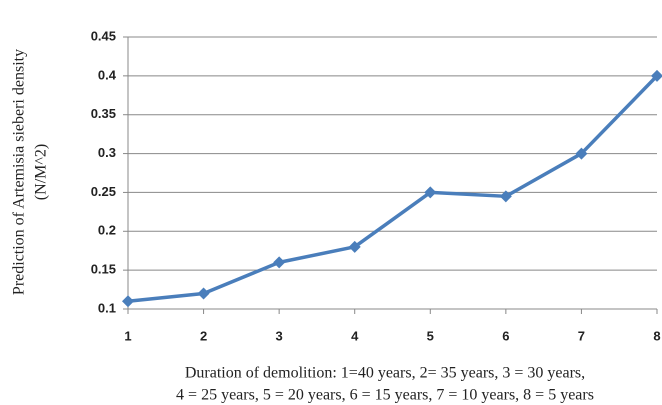 Image resolution: width=662 pixels, height=405 pixels. I want to click on x-tick-label: 8, so click(656, 335).